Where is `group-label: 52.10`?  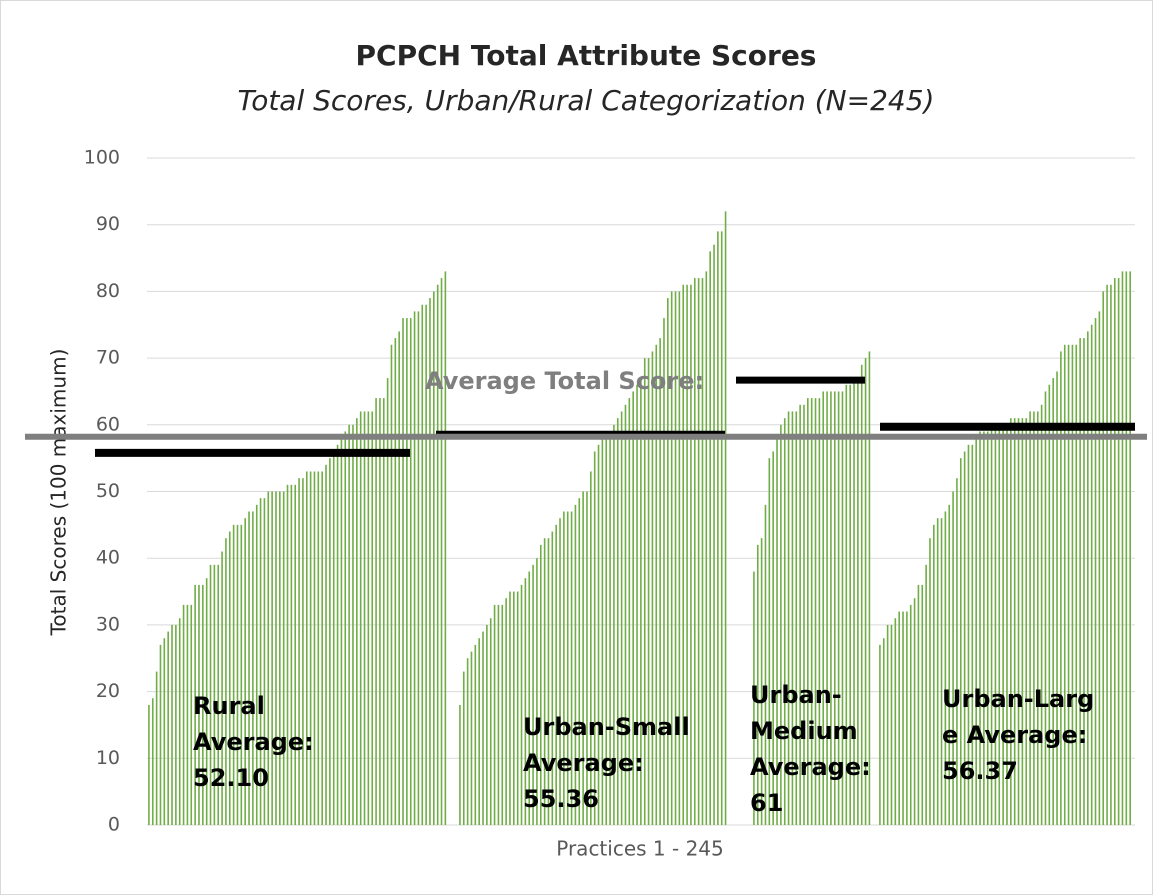
group-label: 52.10 is located at coordinates (231, 778).